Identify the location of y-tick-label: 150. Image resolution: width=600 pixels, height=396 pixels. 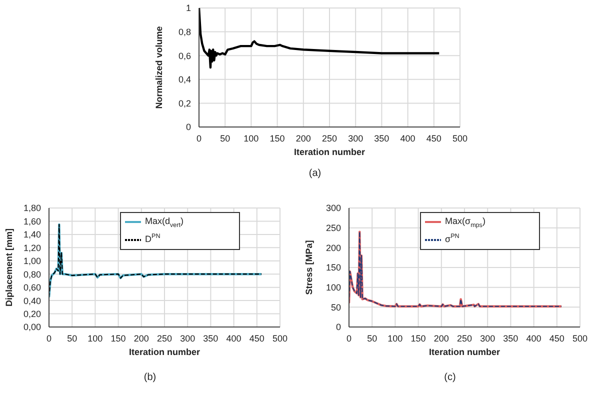
(333, 267).